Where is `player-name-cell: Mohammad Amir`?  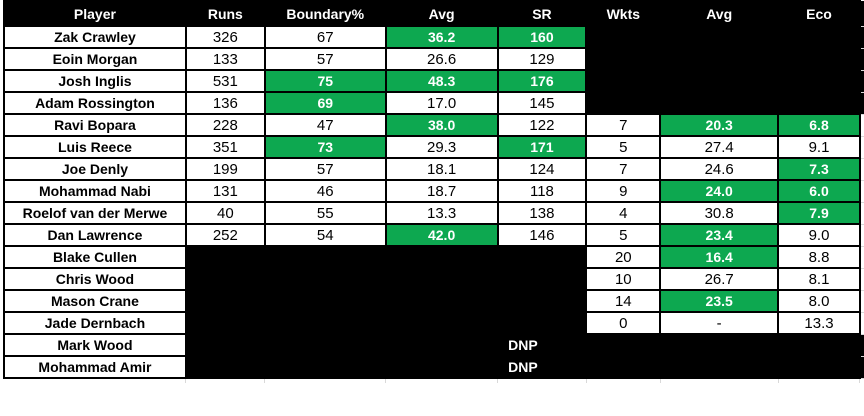 player-name-cell: Mohammad Amir is located at coordinates (95, 367).